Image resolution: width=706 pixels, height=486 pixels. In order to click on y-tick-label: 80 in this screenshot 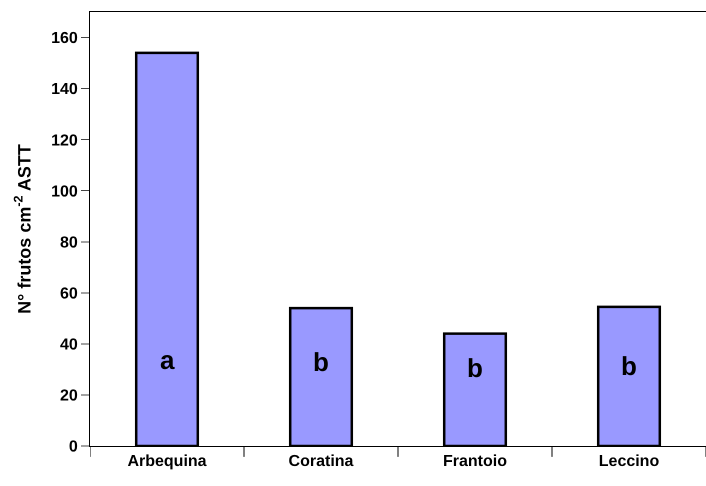, I will do `click(69, 243)`.